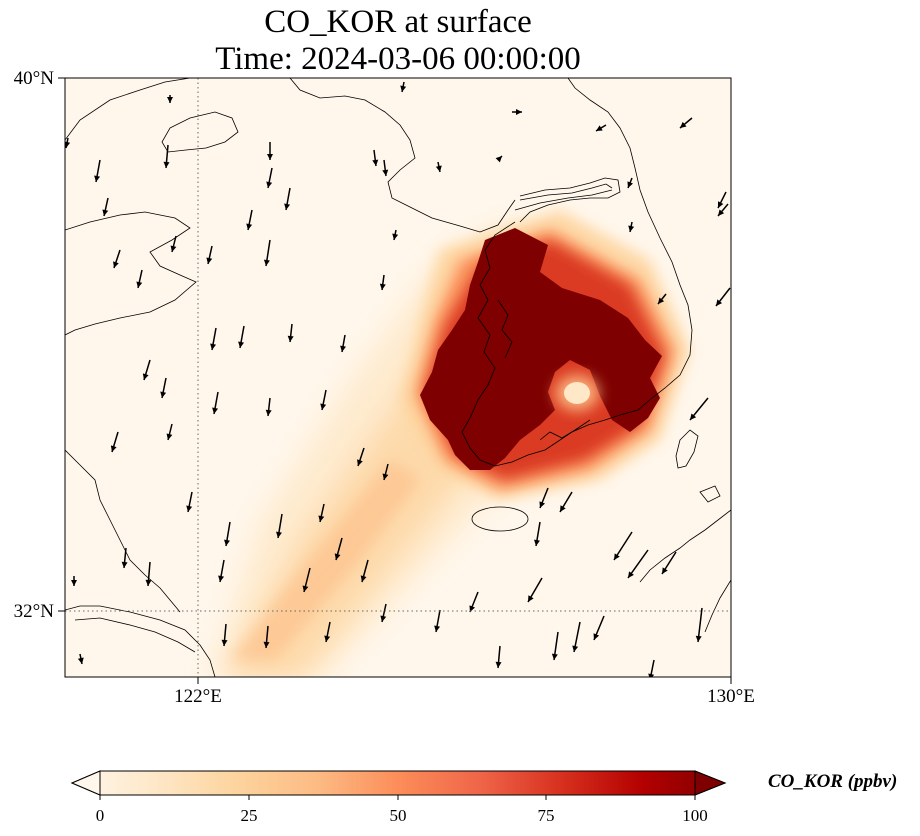  I want to click on colorbar-extend-max, so click(710, 783).